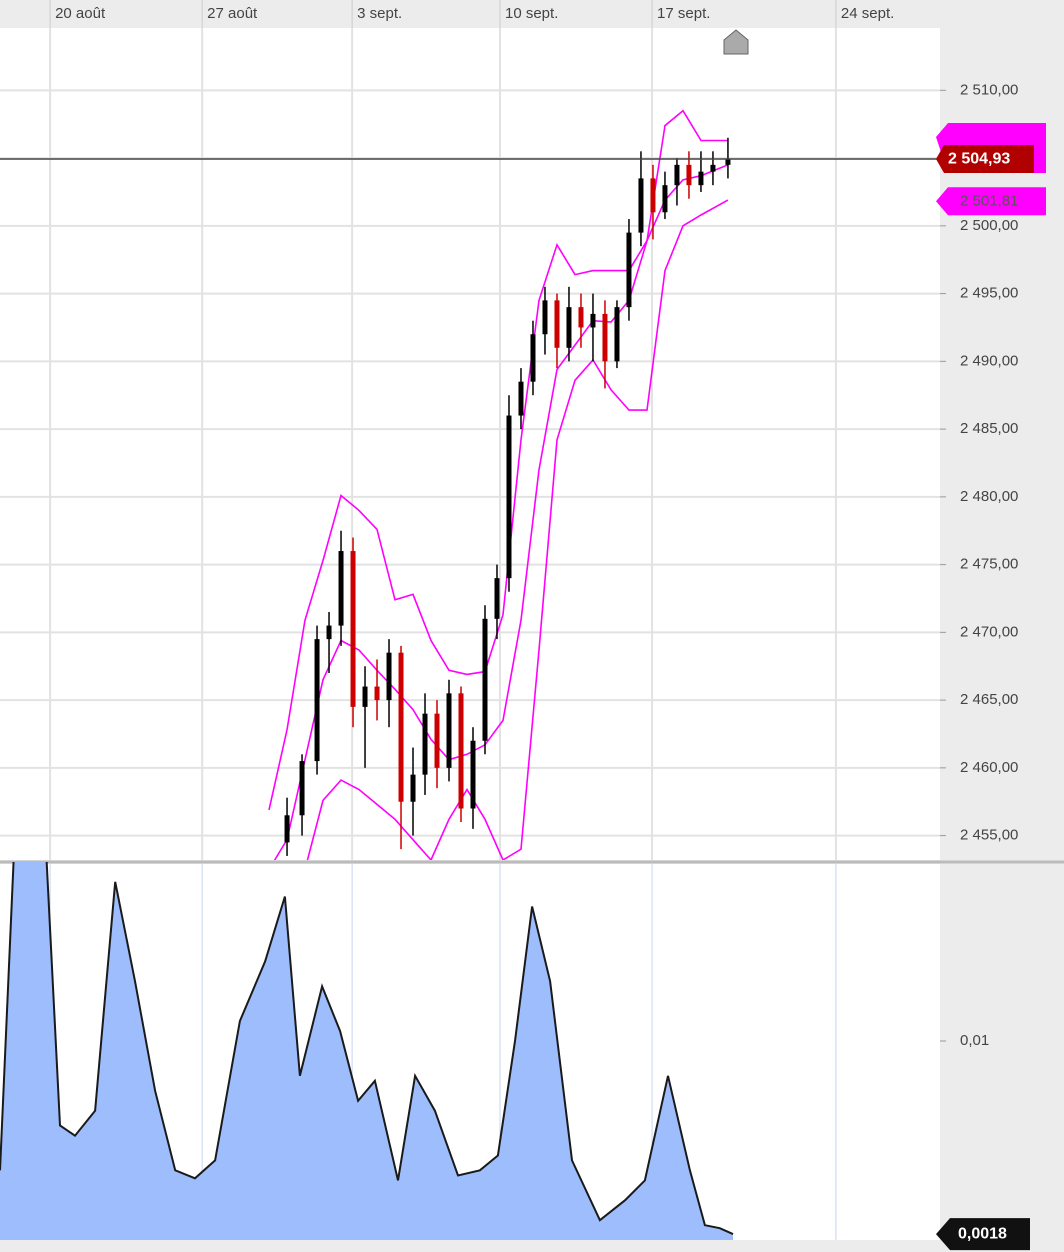  I want to click on last-value-label: 0,0018, so click(982, 1233).